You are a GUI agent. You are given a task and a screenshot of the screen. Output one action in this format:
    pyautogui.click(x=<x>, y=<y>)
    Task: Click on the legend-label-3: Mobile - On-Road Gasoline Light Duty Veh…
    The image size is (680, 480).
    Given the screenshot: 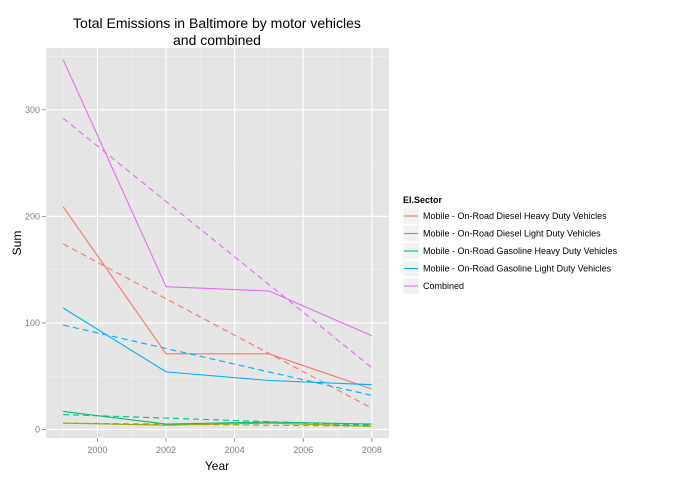 What is the action you would take?
    pyautogui.click(x=517, y=269)
    